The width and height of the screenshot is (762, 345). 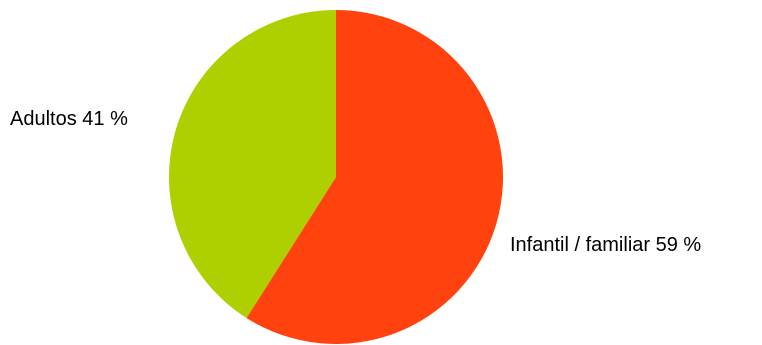 What do you see at coordinates (69, 119) in the screenshot?
I see `slice-label-adultos: Adultos 41 %` at bounding box center [69, 119].